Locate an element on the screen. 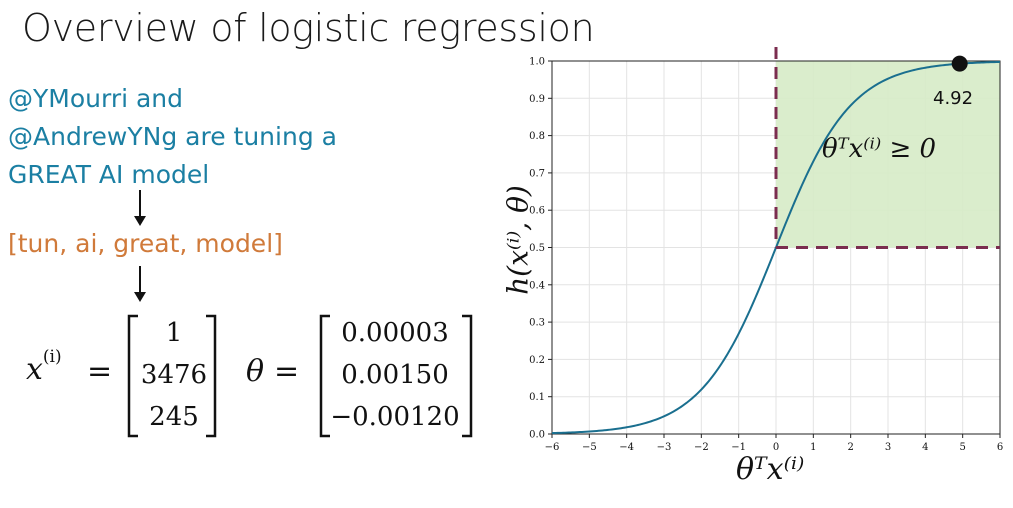 The image size is (1013, 508). x-tick-label: −3 is located at coordinates (664, 447).